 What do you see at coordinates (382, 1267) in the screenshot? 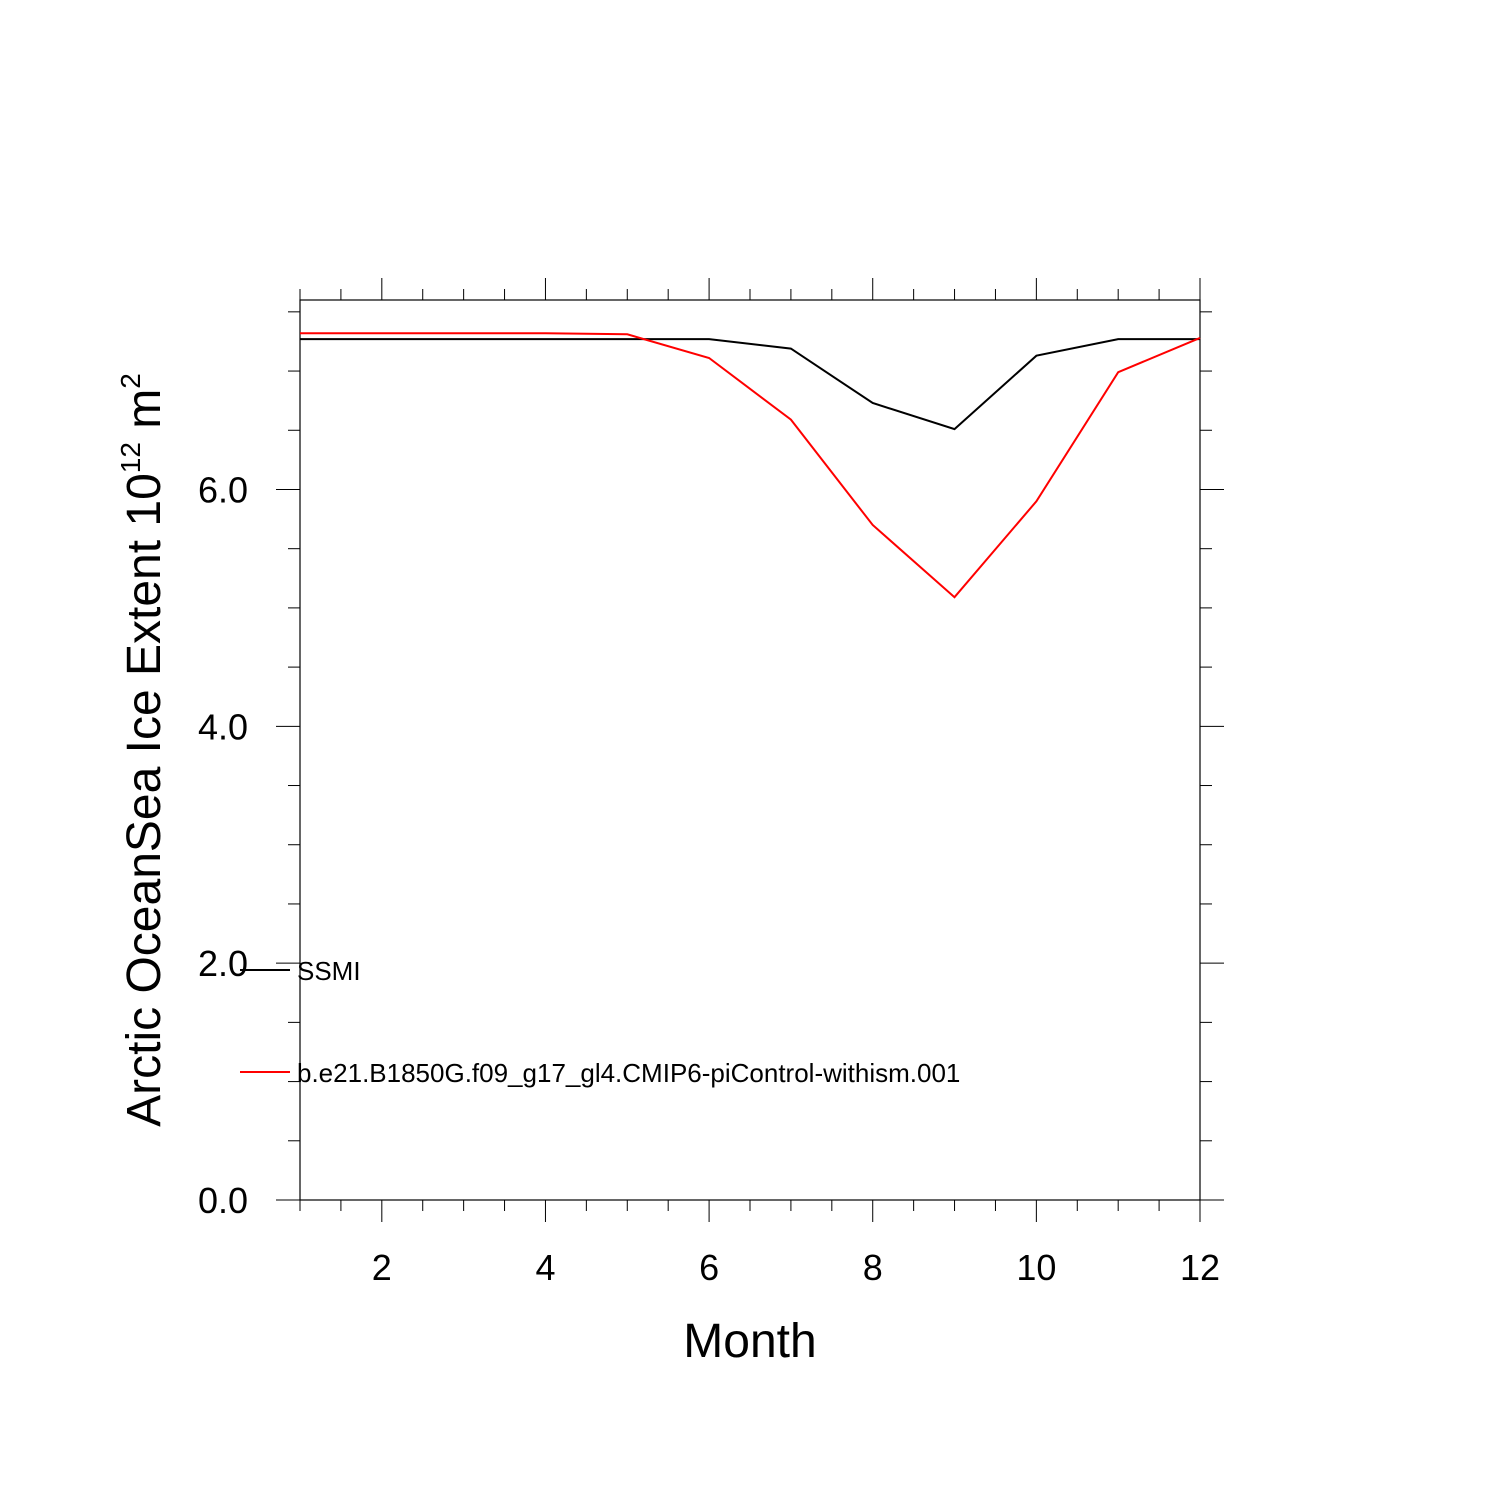
I see `x-tick-label: 2` at bounding box center [382, 1267].